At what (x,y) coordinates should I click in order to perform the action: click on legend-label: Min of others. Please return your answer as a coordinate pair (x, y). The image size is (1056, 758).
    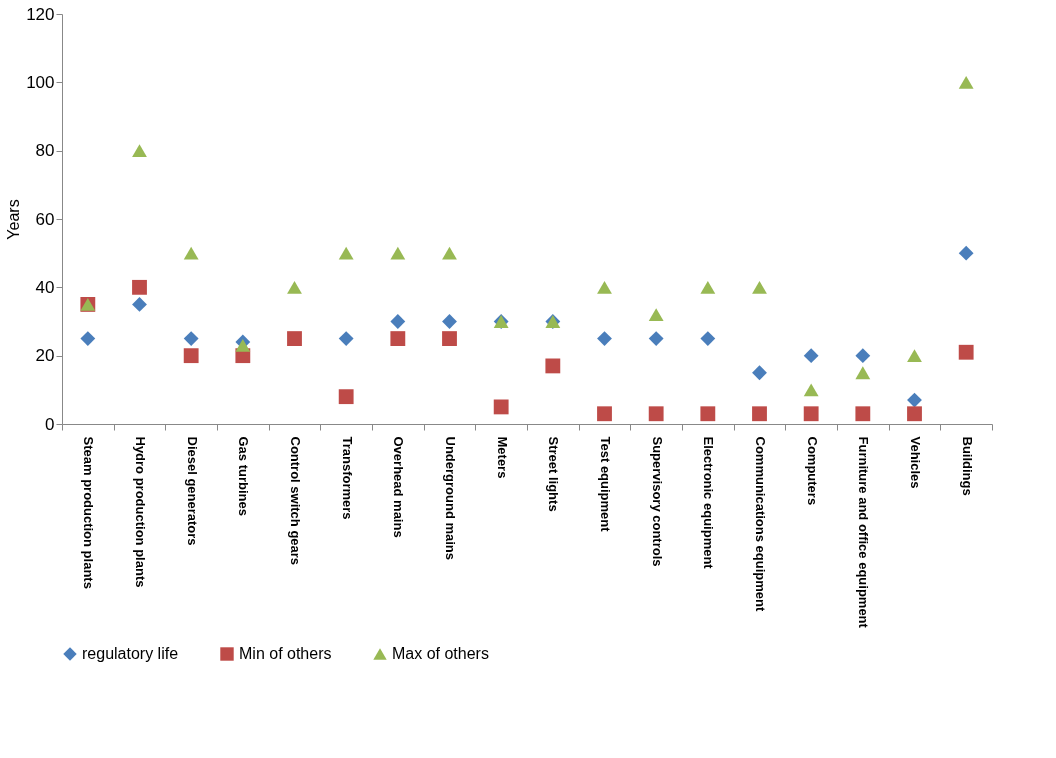
    Looking at the image, I should click on (285, 653).